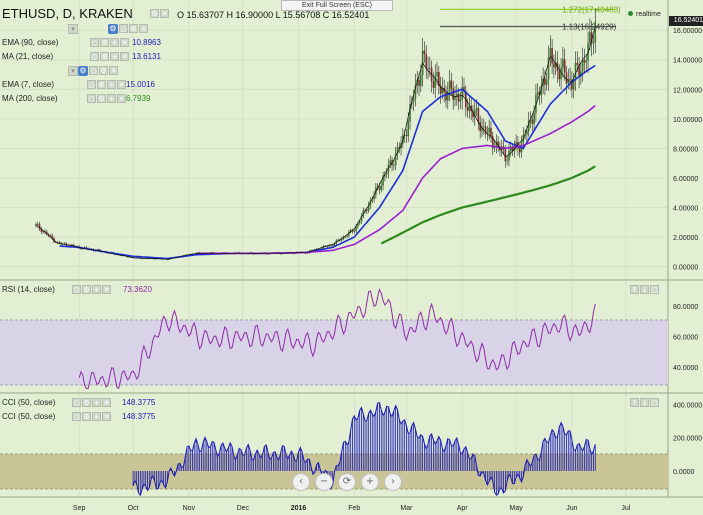  What do you see at coordinates (28, 56) in the screenshot?
I see `legend-ma21-label: MA (21, close)` at bounding box center [28, 56].